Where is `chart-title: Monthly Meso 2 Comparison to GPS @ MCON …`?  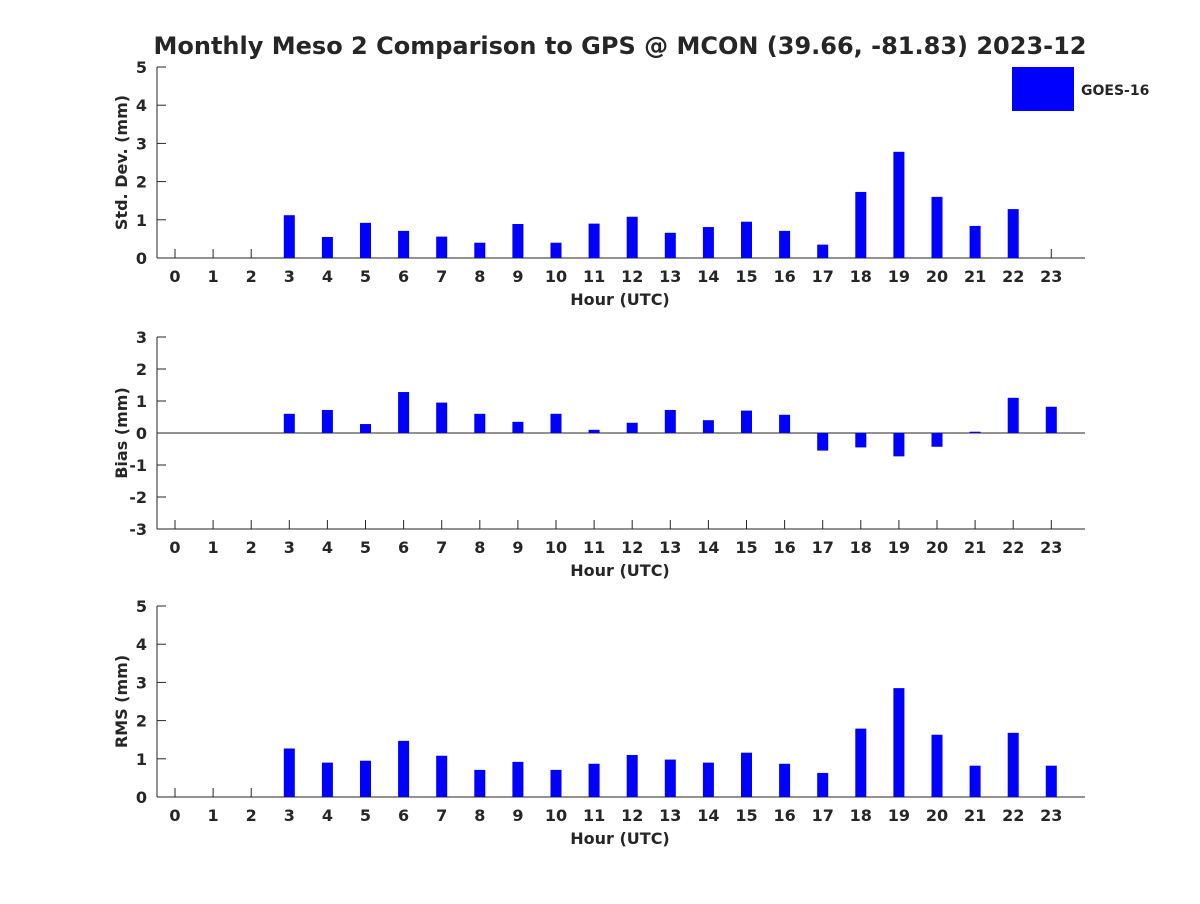 chart-title: Monthly Meso 2 Comparison to GPS @ MCON … is located at coordinates (620, 46).